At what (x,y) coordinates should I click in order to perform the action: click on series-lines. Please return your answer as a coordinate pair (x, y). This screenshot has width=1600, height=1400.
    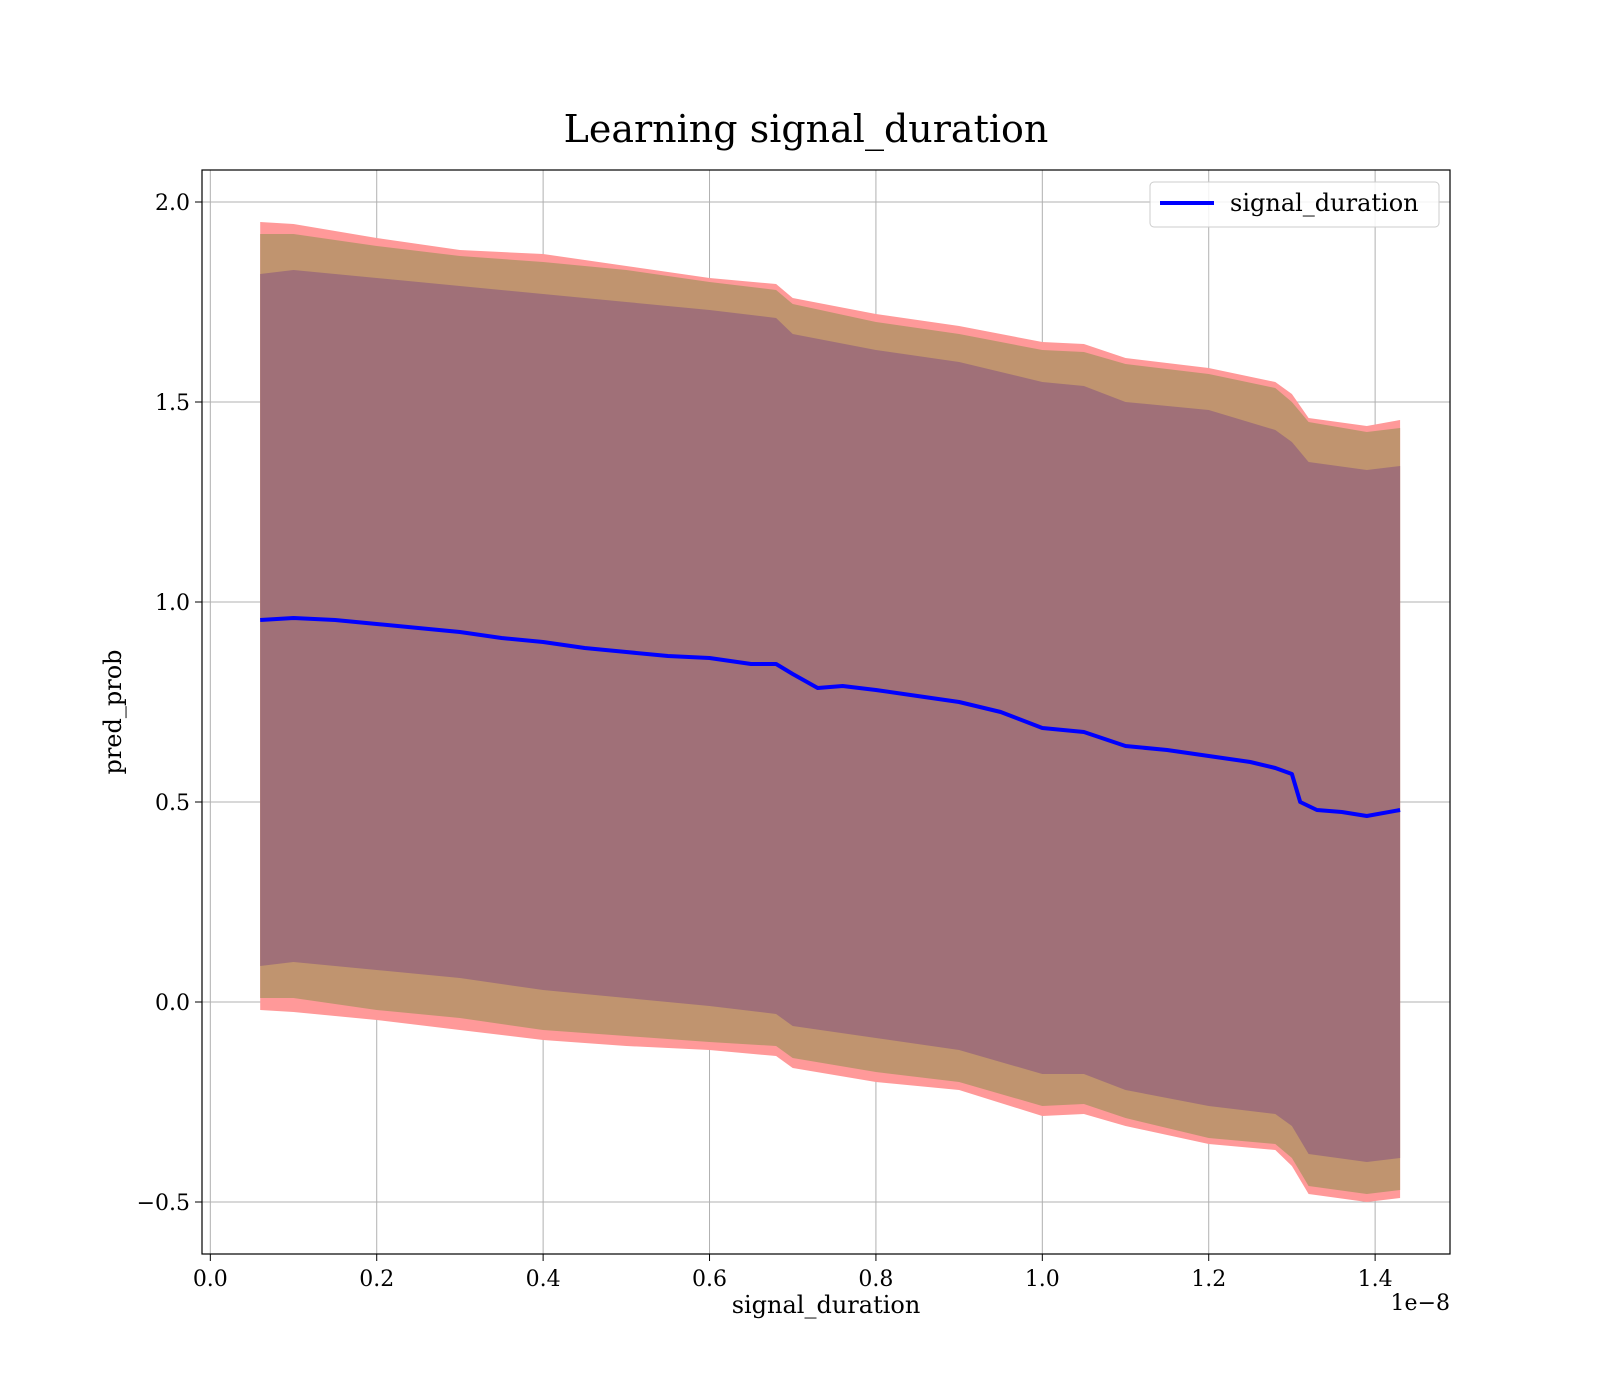
    Looking at the image, I should click on (830, 717).